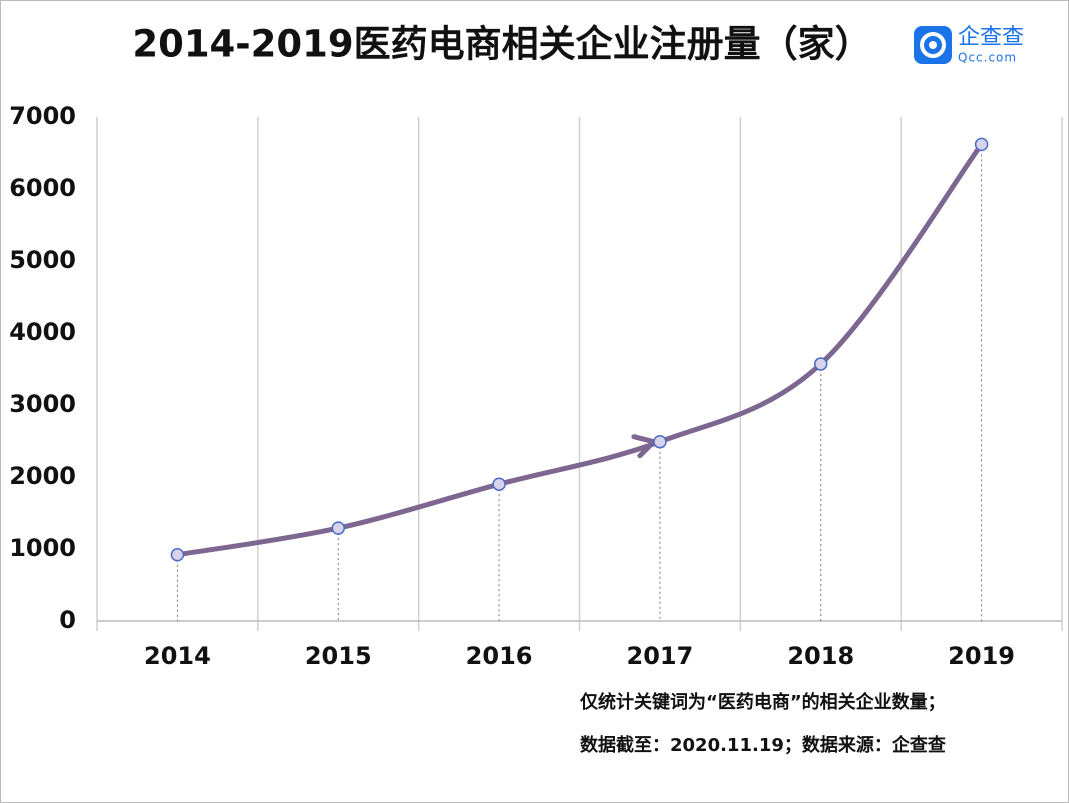 The image size is (1069, 803). Describe the element at coordinates (177, 656) in the screenshot. I see `x-tick-label: 2014` at that location.